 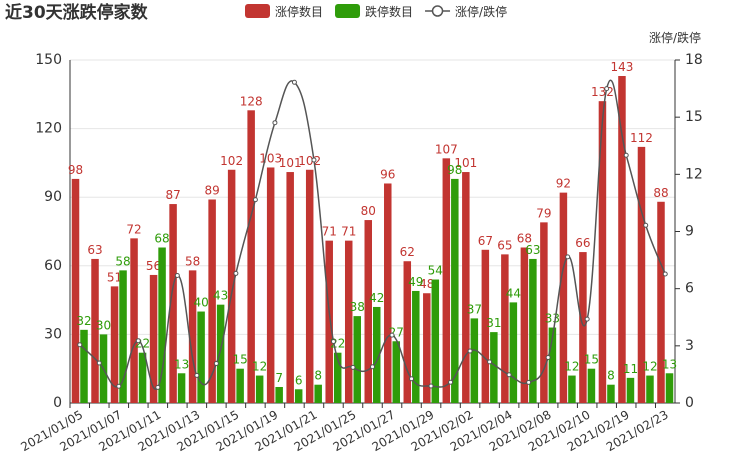 I want to click on bar-value-label: 65, so click(x=504, y=245).